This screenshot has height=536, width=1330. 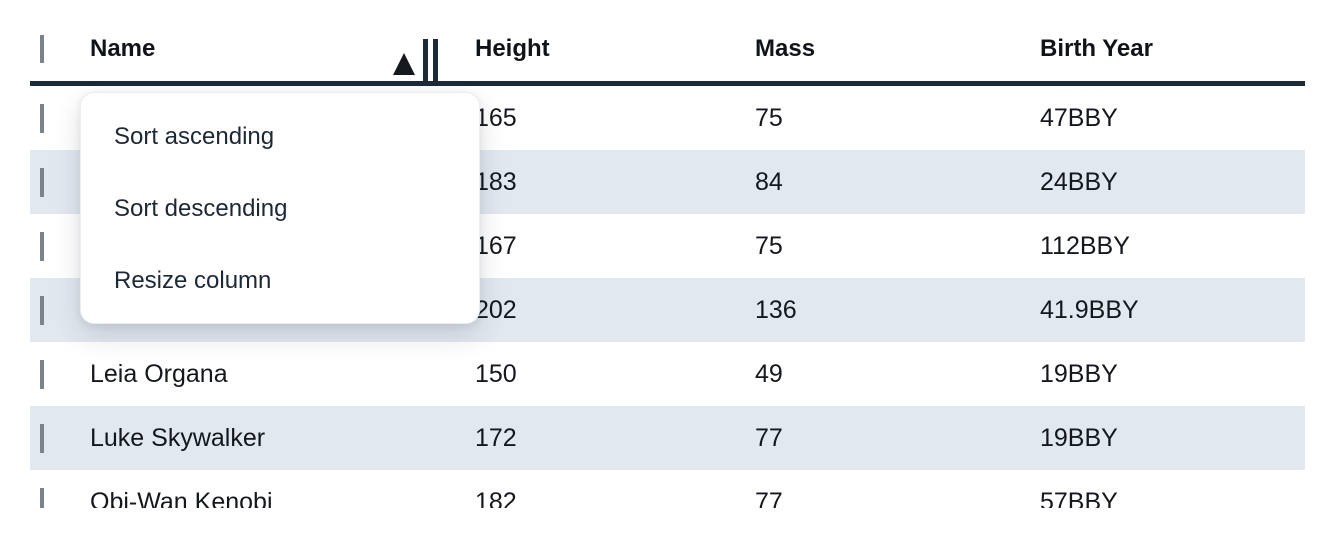 I want to click on cell-birth-year: 41.9BBY, so click(x=1089, y=309).